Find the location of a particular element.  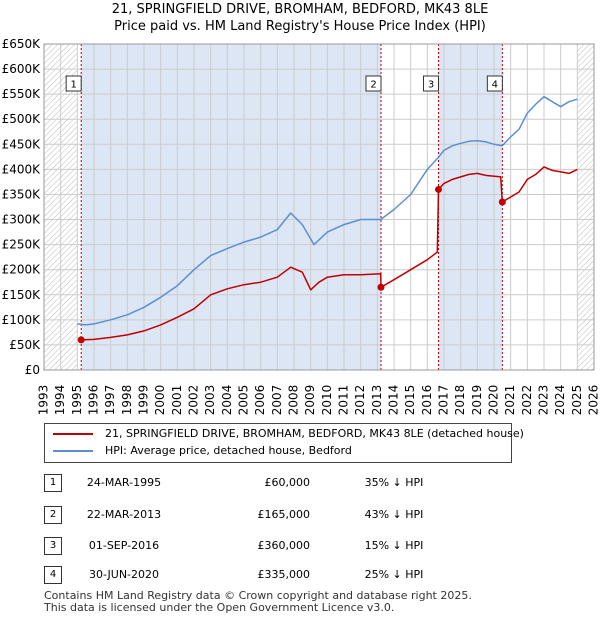

transaction-price: £60,000 is located at coordinates (287, 482).